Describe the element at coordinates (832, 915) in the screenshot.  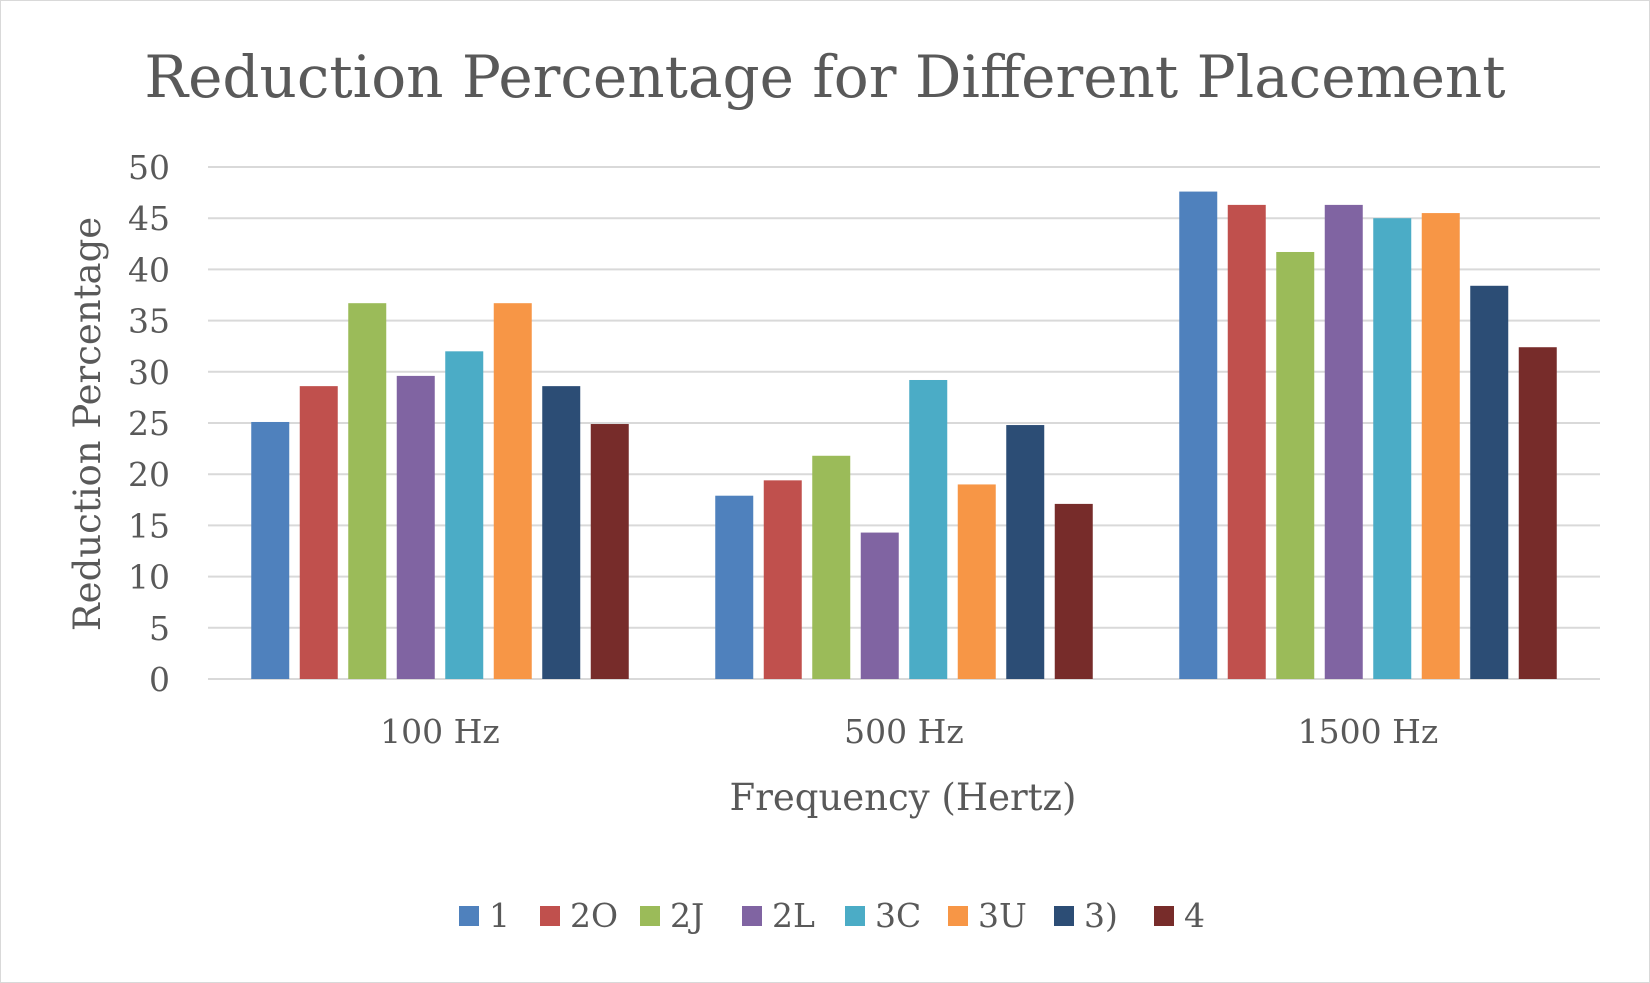
I see `legend: 1 2O 2J 2L 3C 3U 3) 4` at that location.